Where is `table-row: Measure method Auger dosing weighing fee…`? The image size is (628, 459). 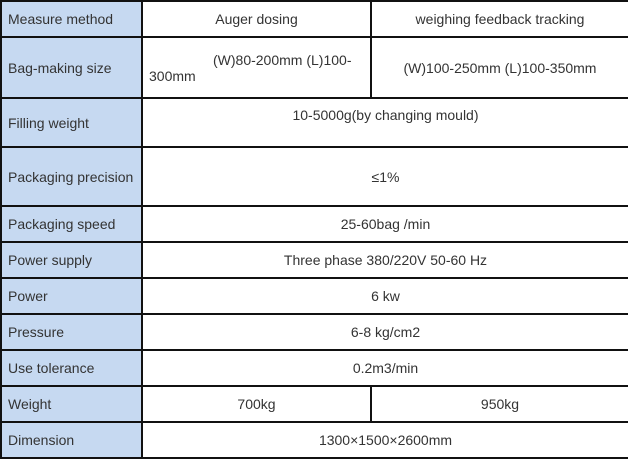
table-row: Measure method Auger dosing weighing fee… is located at coordinates (314, 19).